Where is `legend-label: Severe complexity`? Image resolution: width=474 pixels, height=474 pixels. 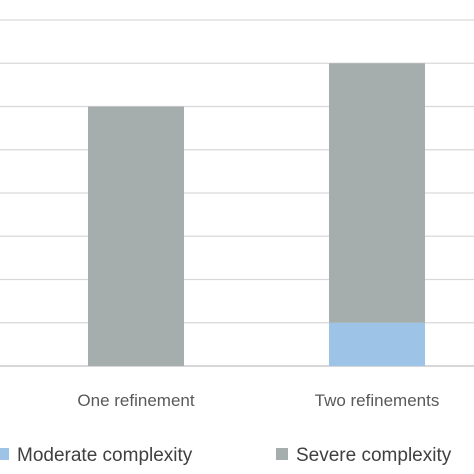
legend-label: Severe complexity is located at coordinates (374, 455).